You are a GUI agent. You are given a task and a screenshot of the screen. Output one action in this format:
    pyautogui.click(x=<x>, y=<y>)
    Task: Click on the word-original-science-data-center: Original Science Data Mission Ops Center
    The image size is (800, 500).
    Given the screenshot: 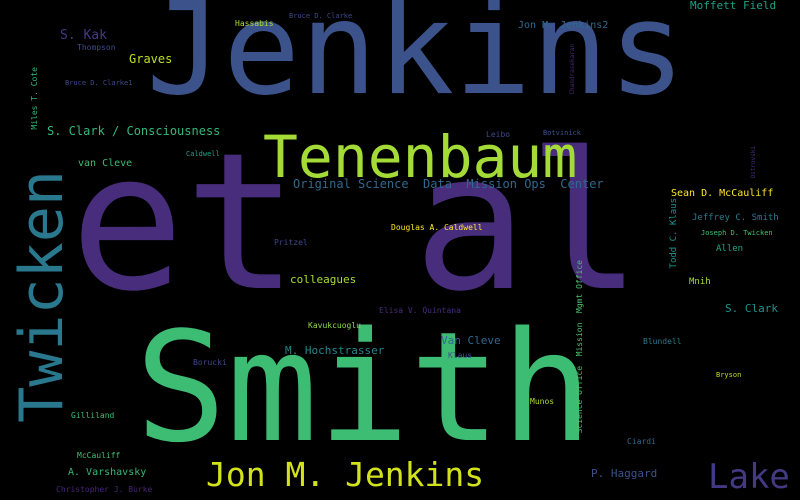 What is the action you would take?
    pyautogui.click(x=448, y=184)
    